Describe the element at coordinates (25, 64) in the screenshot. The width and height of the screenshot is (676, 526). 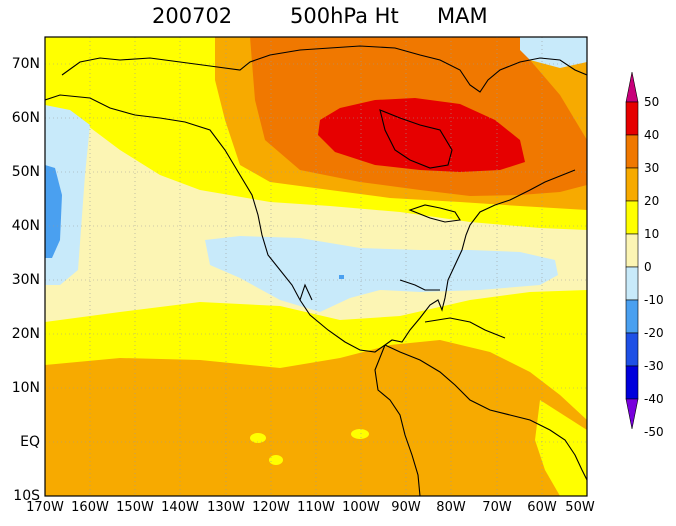
I see `lat-label-70n: 70N` at that location.